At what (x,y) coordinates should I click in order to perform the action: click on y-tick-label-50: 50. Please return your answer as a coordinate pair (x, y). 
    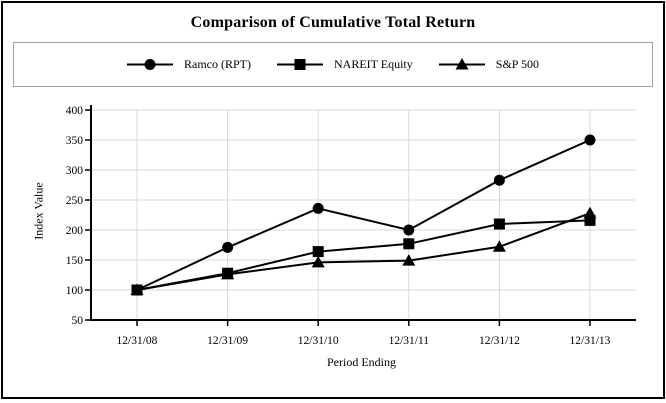
    Looking at the image, I should click on (78, 321).